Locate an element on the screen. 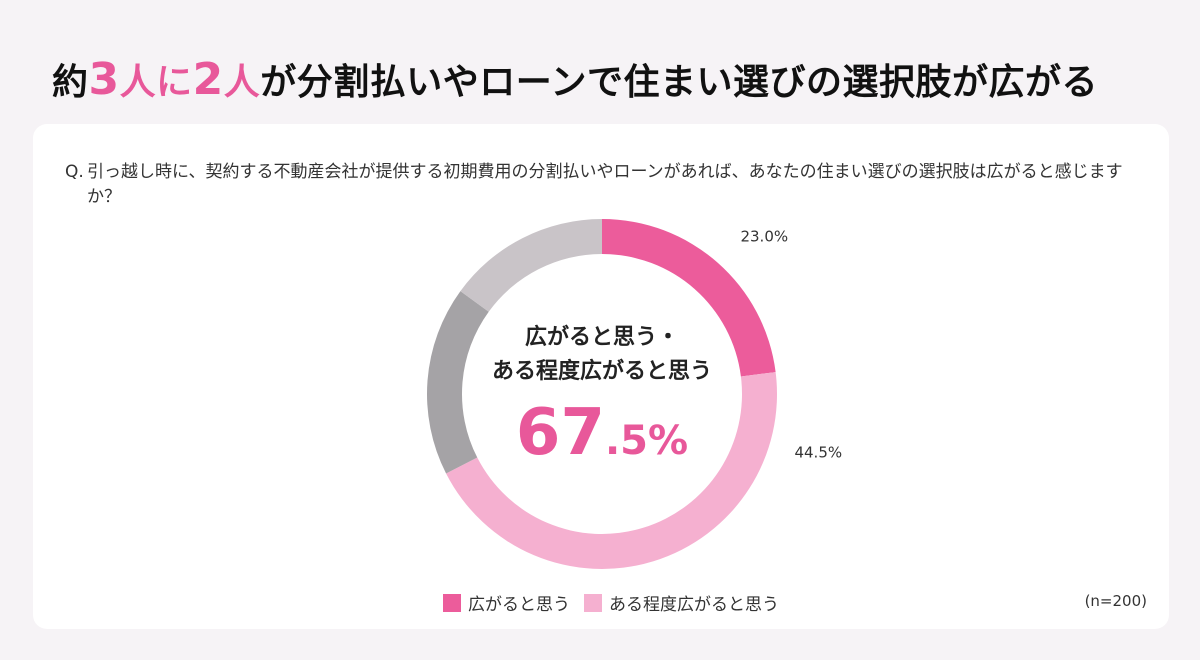 The width and height of the screenshot is (1200, 660). sample-size-note: (n=200) is located at coordinates (1115, 601).